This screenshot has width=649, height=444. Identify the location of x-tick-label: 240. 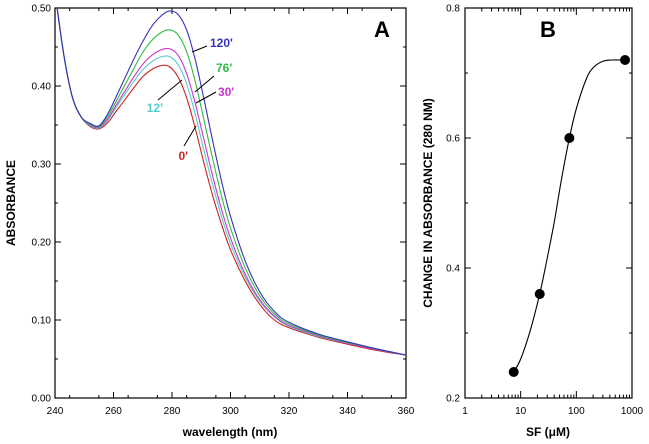
(55, 411).